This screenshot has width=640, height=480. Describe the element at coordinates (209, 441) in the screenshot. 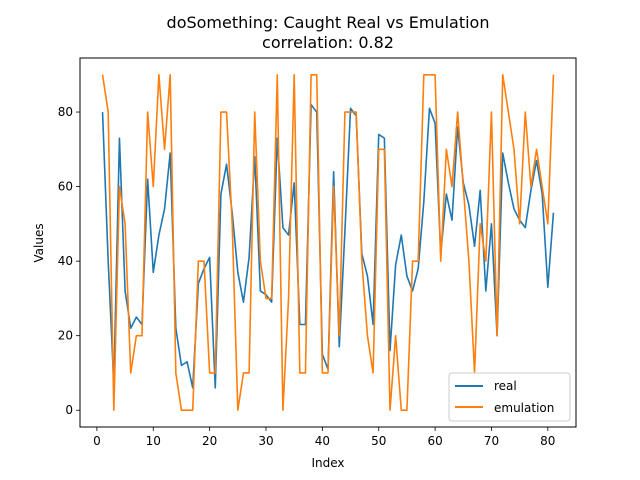

I see `x-tick-label: 20` at that location.